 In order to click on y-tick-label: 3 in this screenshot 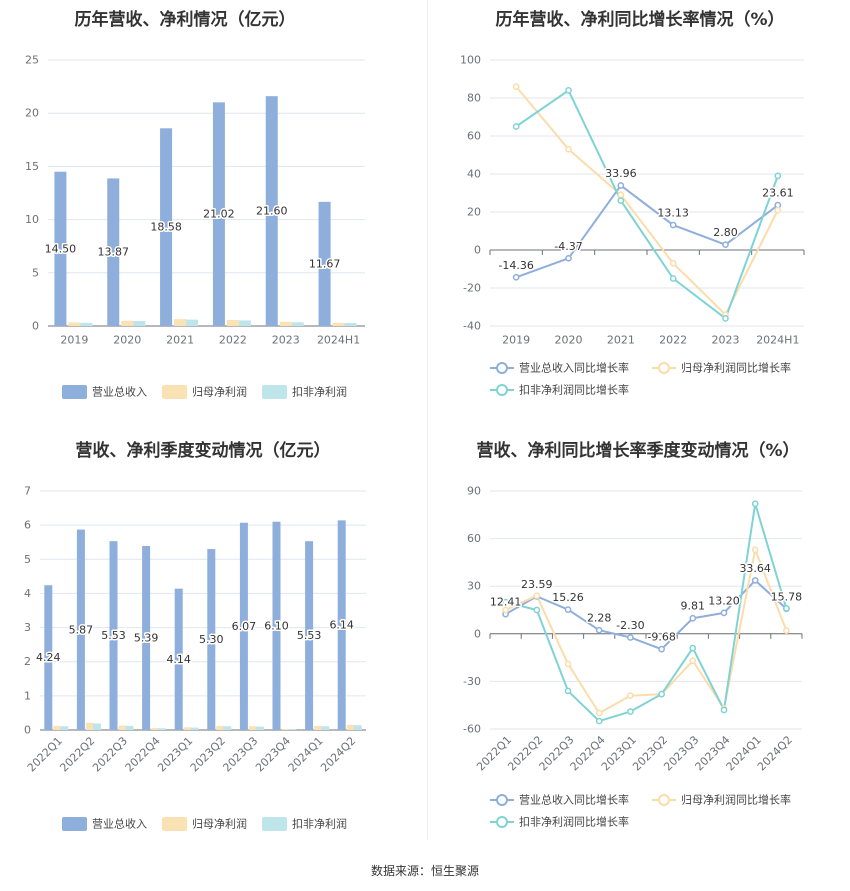, I will do `click(27, 627)`.